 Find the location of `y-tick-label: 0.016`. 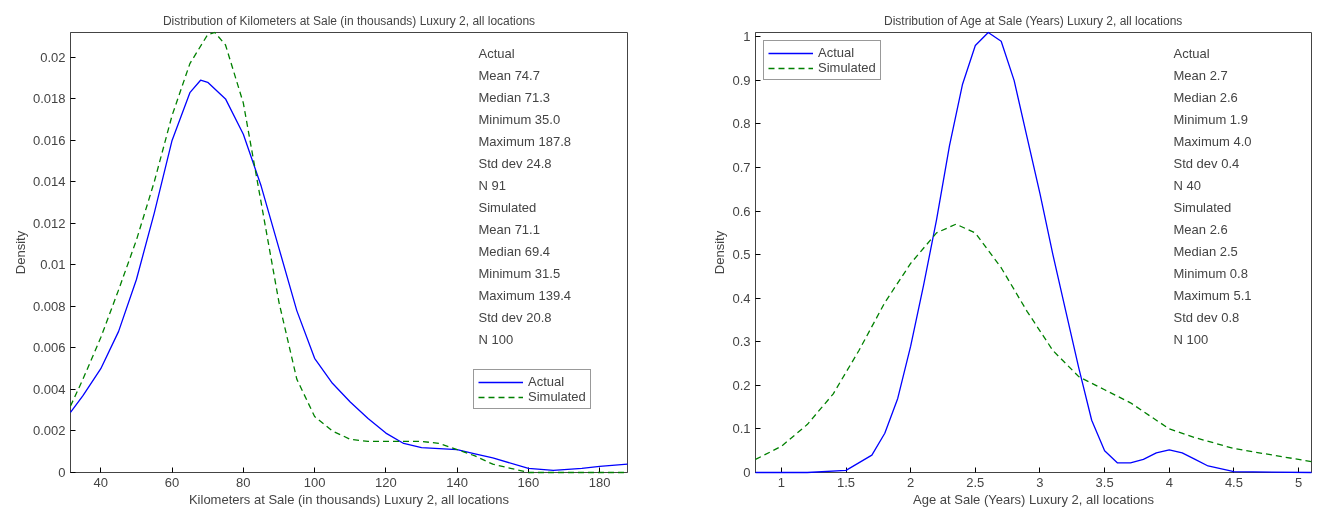

y-tick-label: 0.016 is located at coordinates (49, 140).